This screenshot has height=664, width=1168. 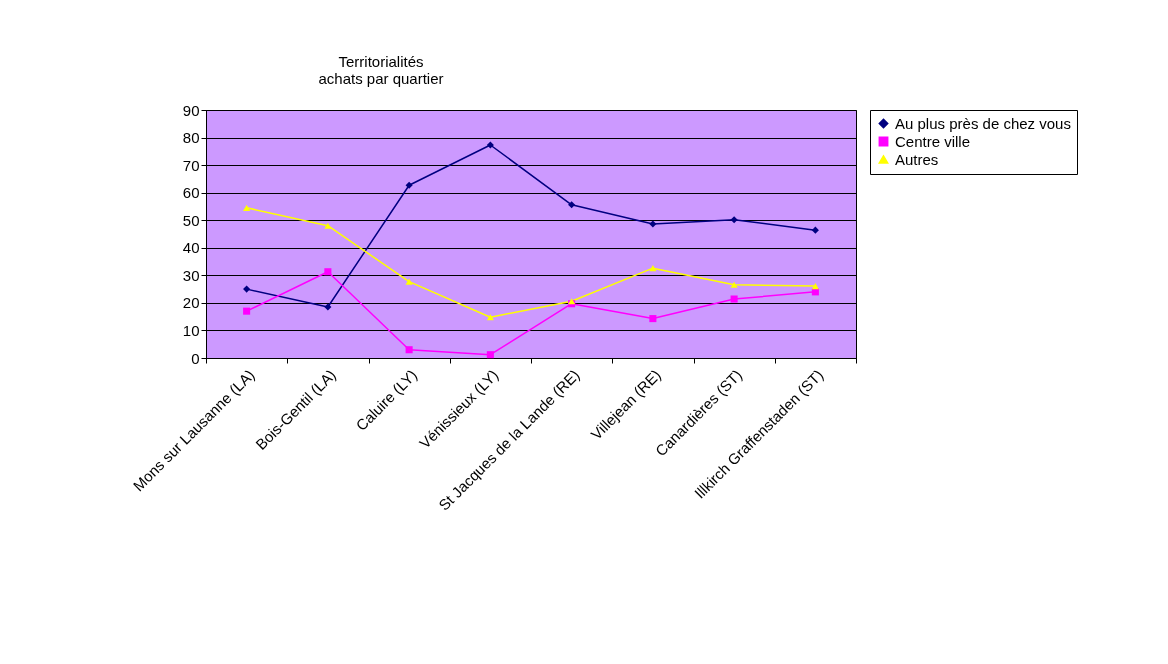 I want to click on legend-label: Centre ville, so click(x=933, y=141).